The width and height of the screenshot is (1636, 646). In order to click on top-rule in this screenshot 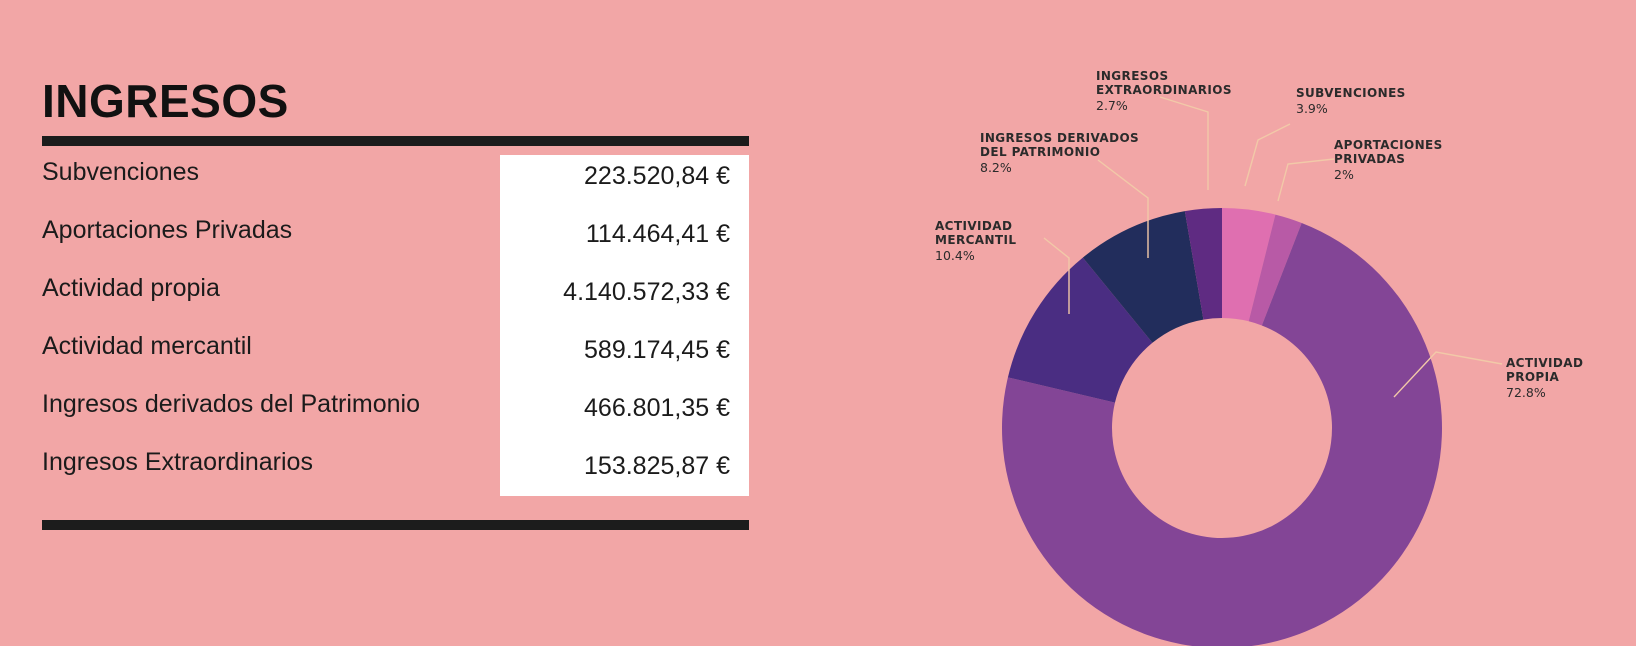, I will do `click(395, 141)`.